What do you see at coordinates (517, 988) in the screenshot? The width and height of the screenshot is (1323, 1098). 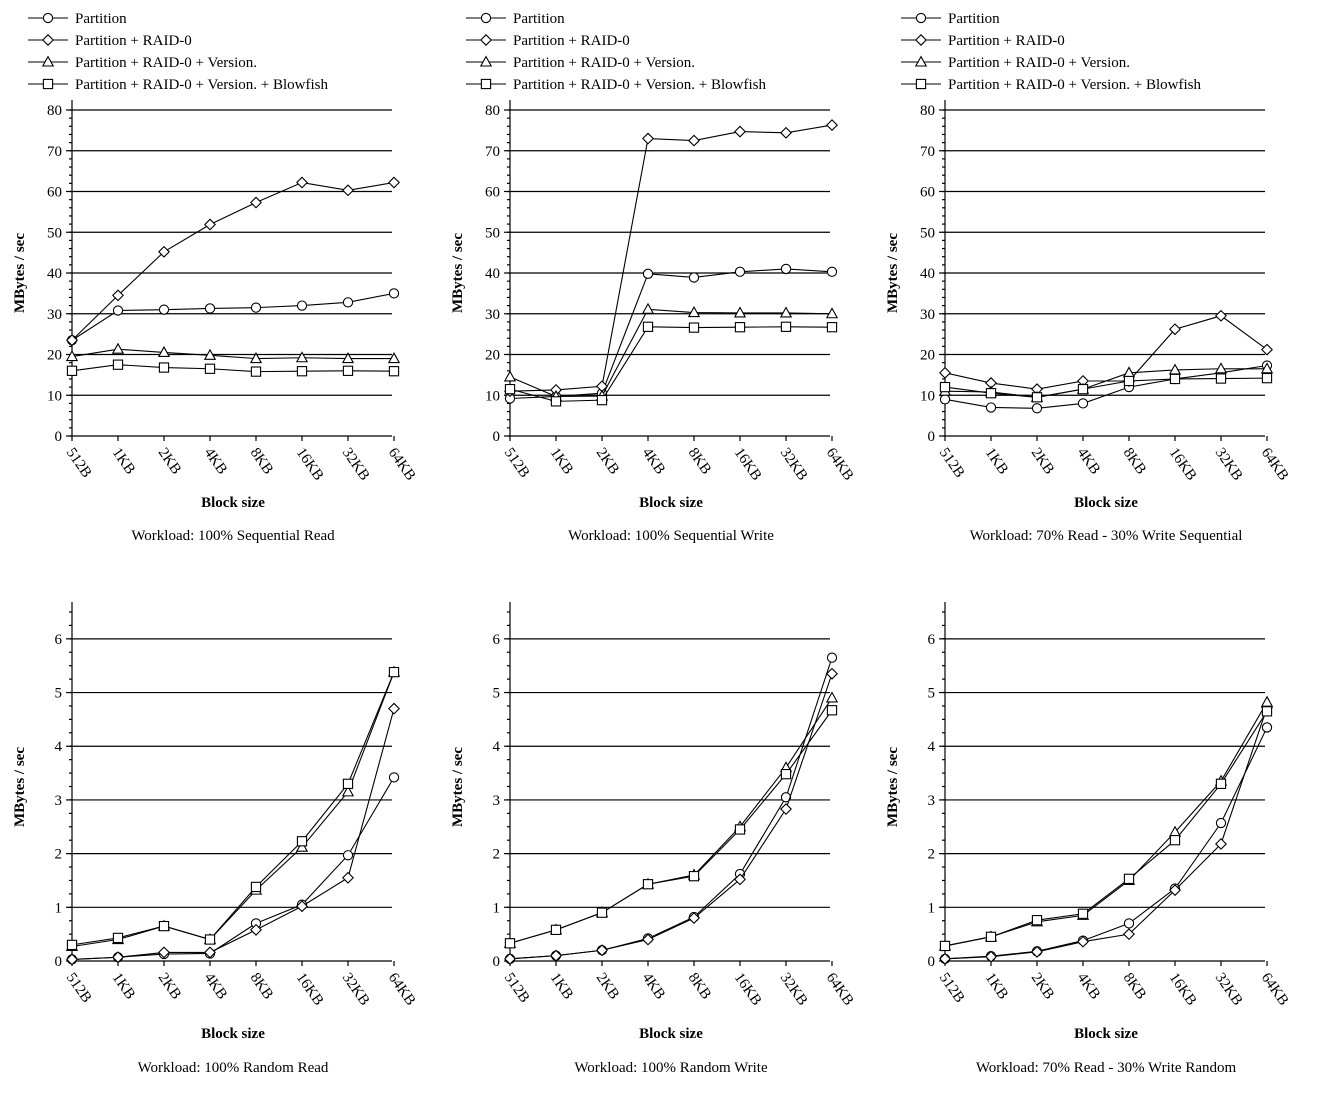 I see `x-tick-label: 512B` at bounding box center [517, 988].